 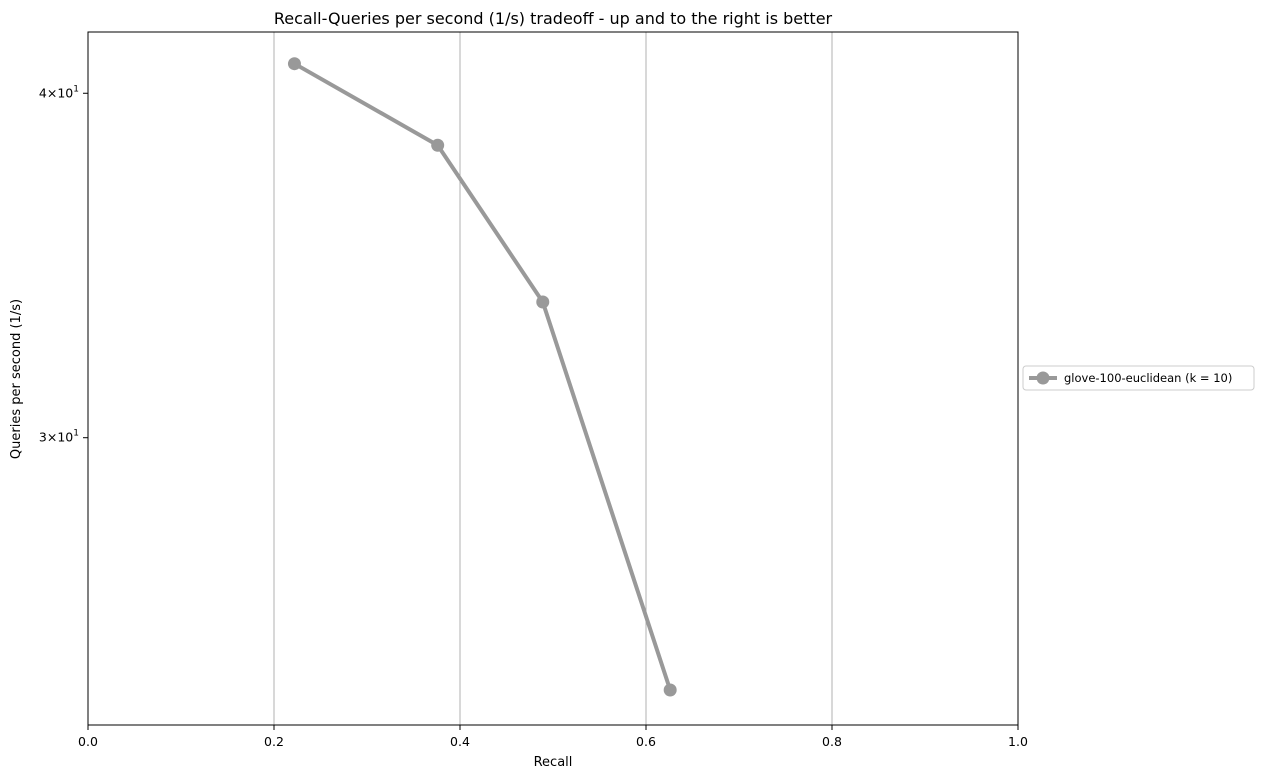 What do you see at coordinates (56, 92) in the screenshot?
I see `y-tick-label-base: 4×10` at bounding box center [56, 92].